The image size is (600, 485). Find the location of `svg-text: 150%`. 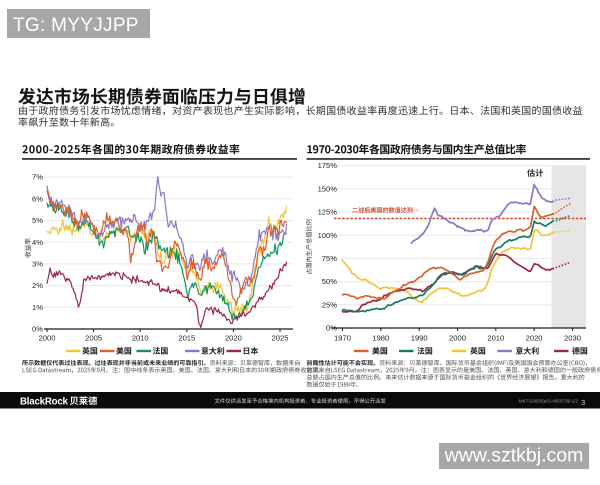

svg-text: 150% is located at coordinates (328, 188).